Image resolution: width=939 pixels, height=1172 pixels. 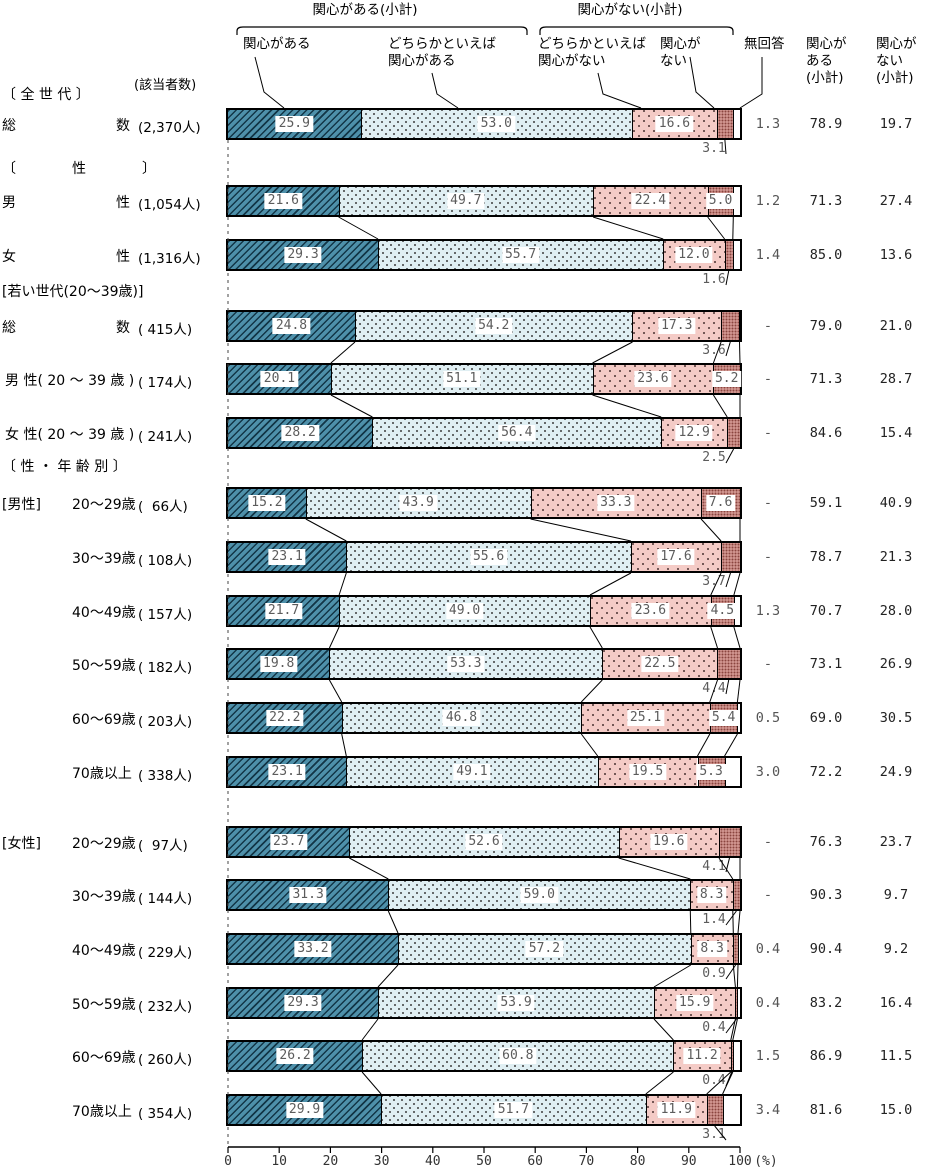 I want to click on segment-value-label: 33.2, so click(x=313, y=949).